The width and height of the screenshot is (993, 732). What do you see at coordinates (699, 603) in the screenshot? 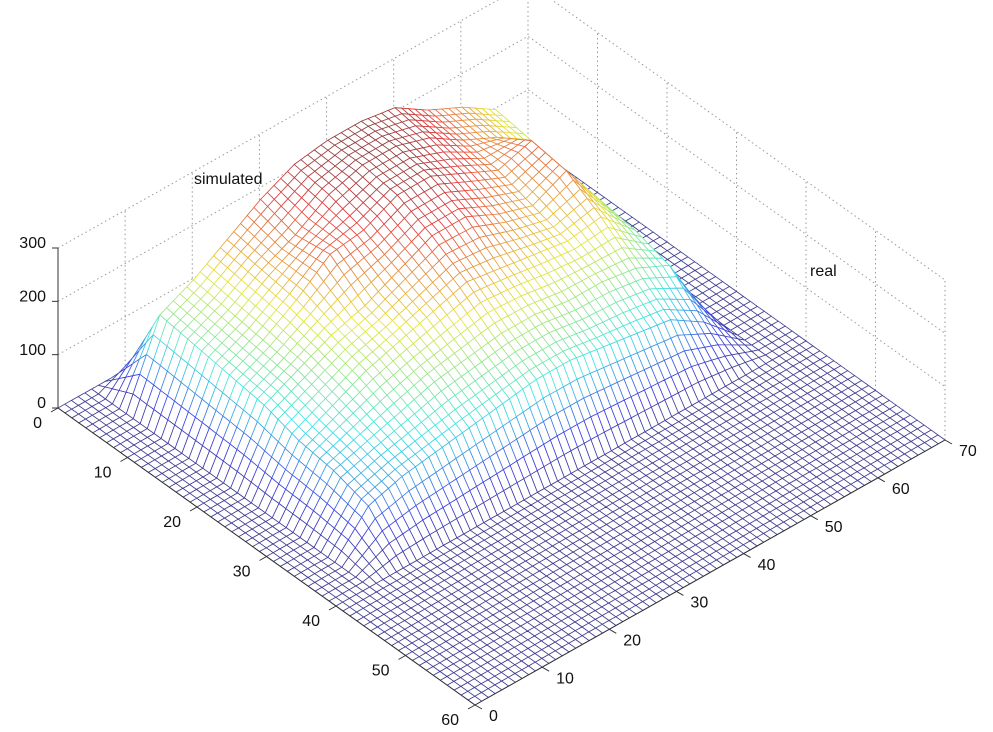
I see `y-tick-label: 30` at bounding box center [699, 603].